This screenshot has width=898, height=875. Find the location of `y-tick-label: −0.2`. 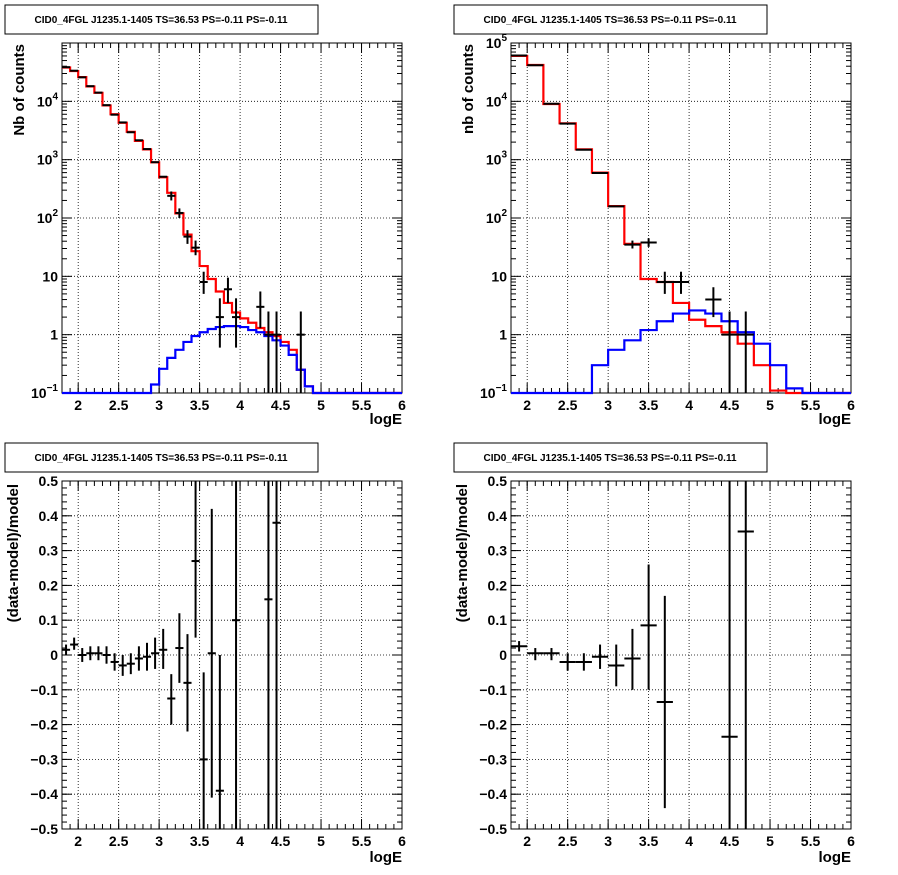

y-tick-label: −0.2 is located at coordinates (44, 725).